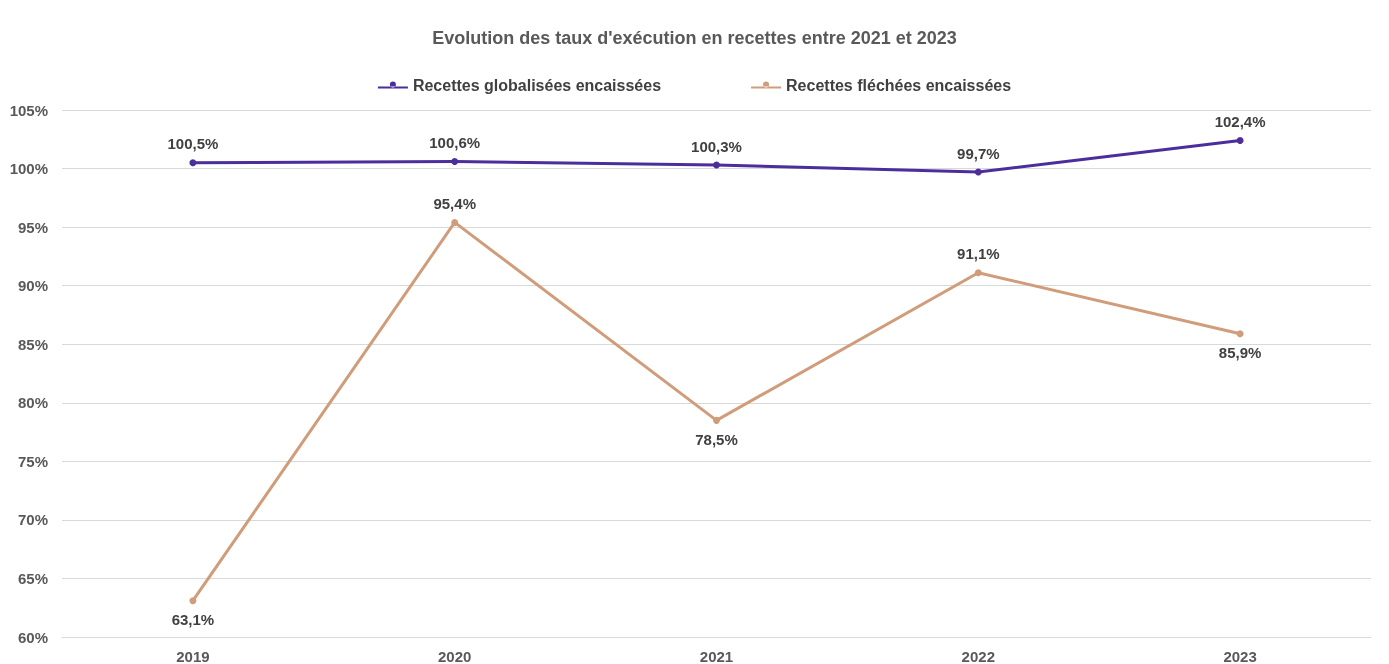  Describe the element at coordinates (32, 227) in the screenshot. I see `y-tick-label: 95%` at that location.